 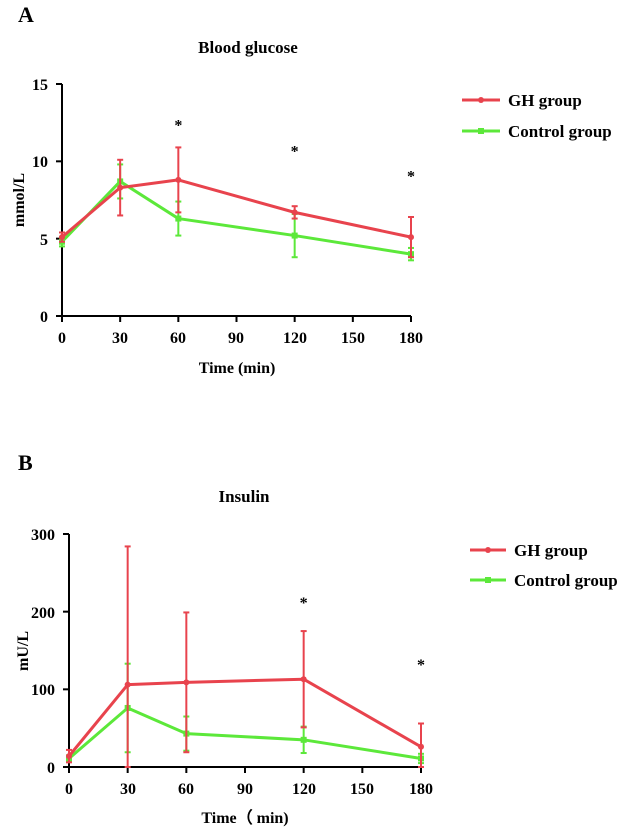 I want to click on y-tick-label: 15, so click(x=40, y=85).